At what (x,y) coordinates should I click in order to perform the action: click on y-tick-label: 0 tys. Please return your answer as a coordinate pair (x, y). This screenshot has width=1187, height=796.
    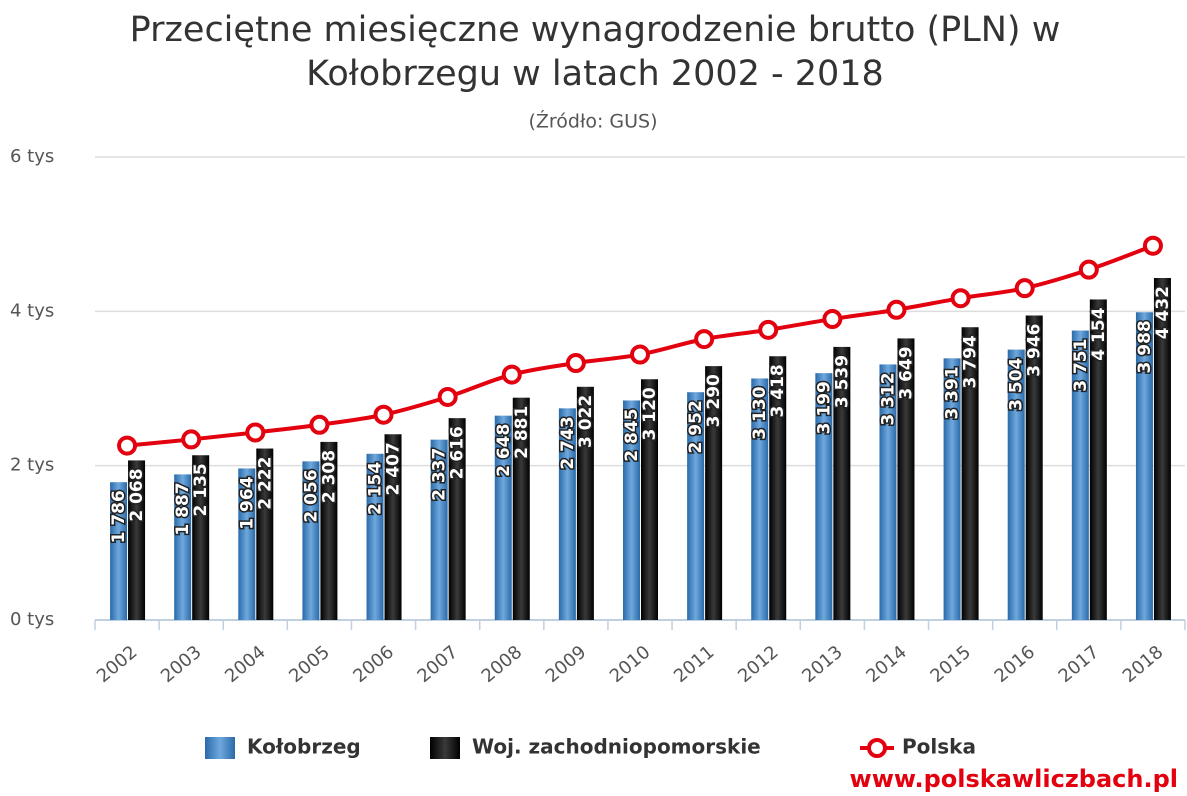
    Looking at the image, I should click on (32, 619).